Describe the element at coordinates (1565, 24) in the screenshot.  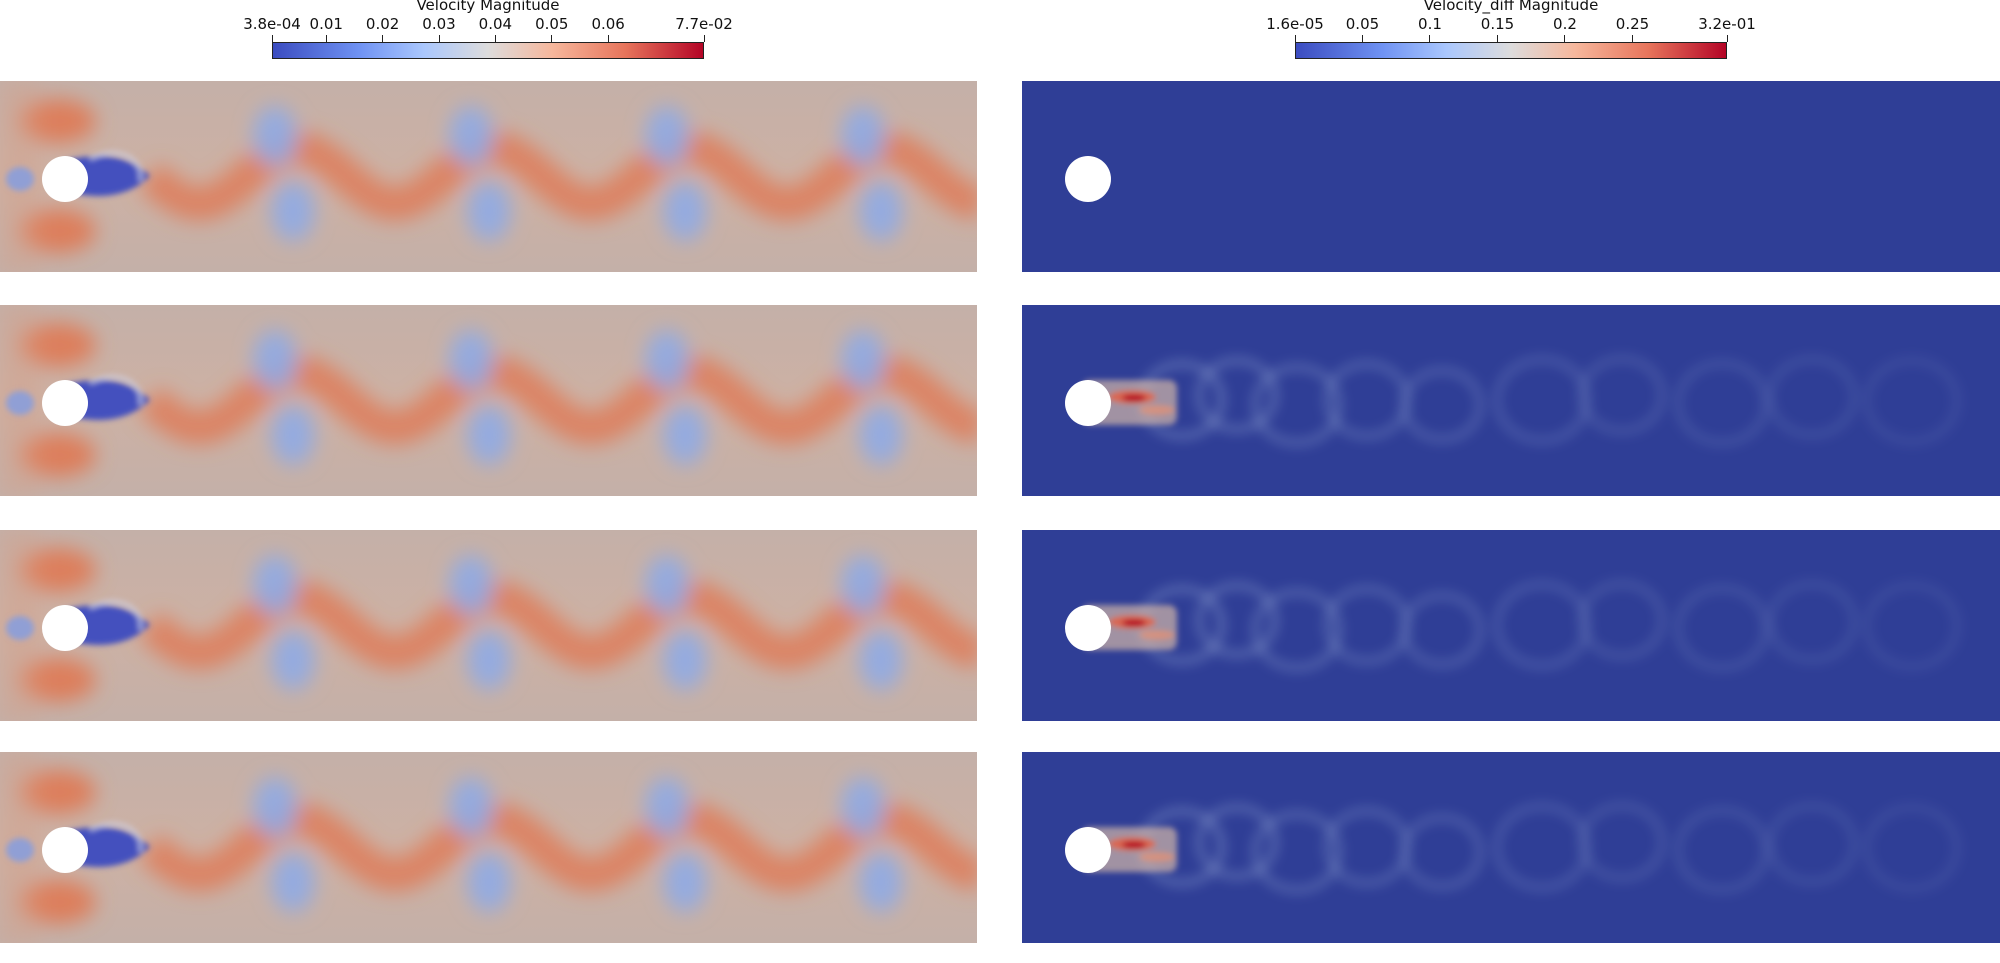
I see `right-colorbar-tick-label: 0.2` at that location.